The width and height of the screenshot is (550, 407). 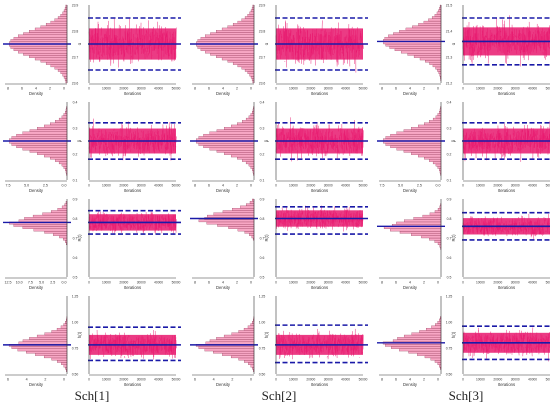 I want to click on y-tick-label: 0.9, so click(x=449, y=199).